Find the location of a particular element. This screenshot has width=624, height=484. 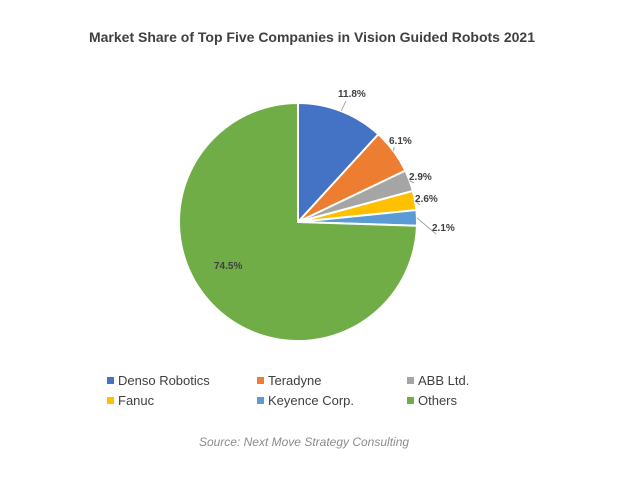

data-label: 2.9% is located at coordinates (420, 177).